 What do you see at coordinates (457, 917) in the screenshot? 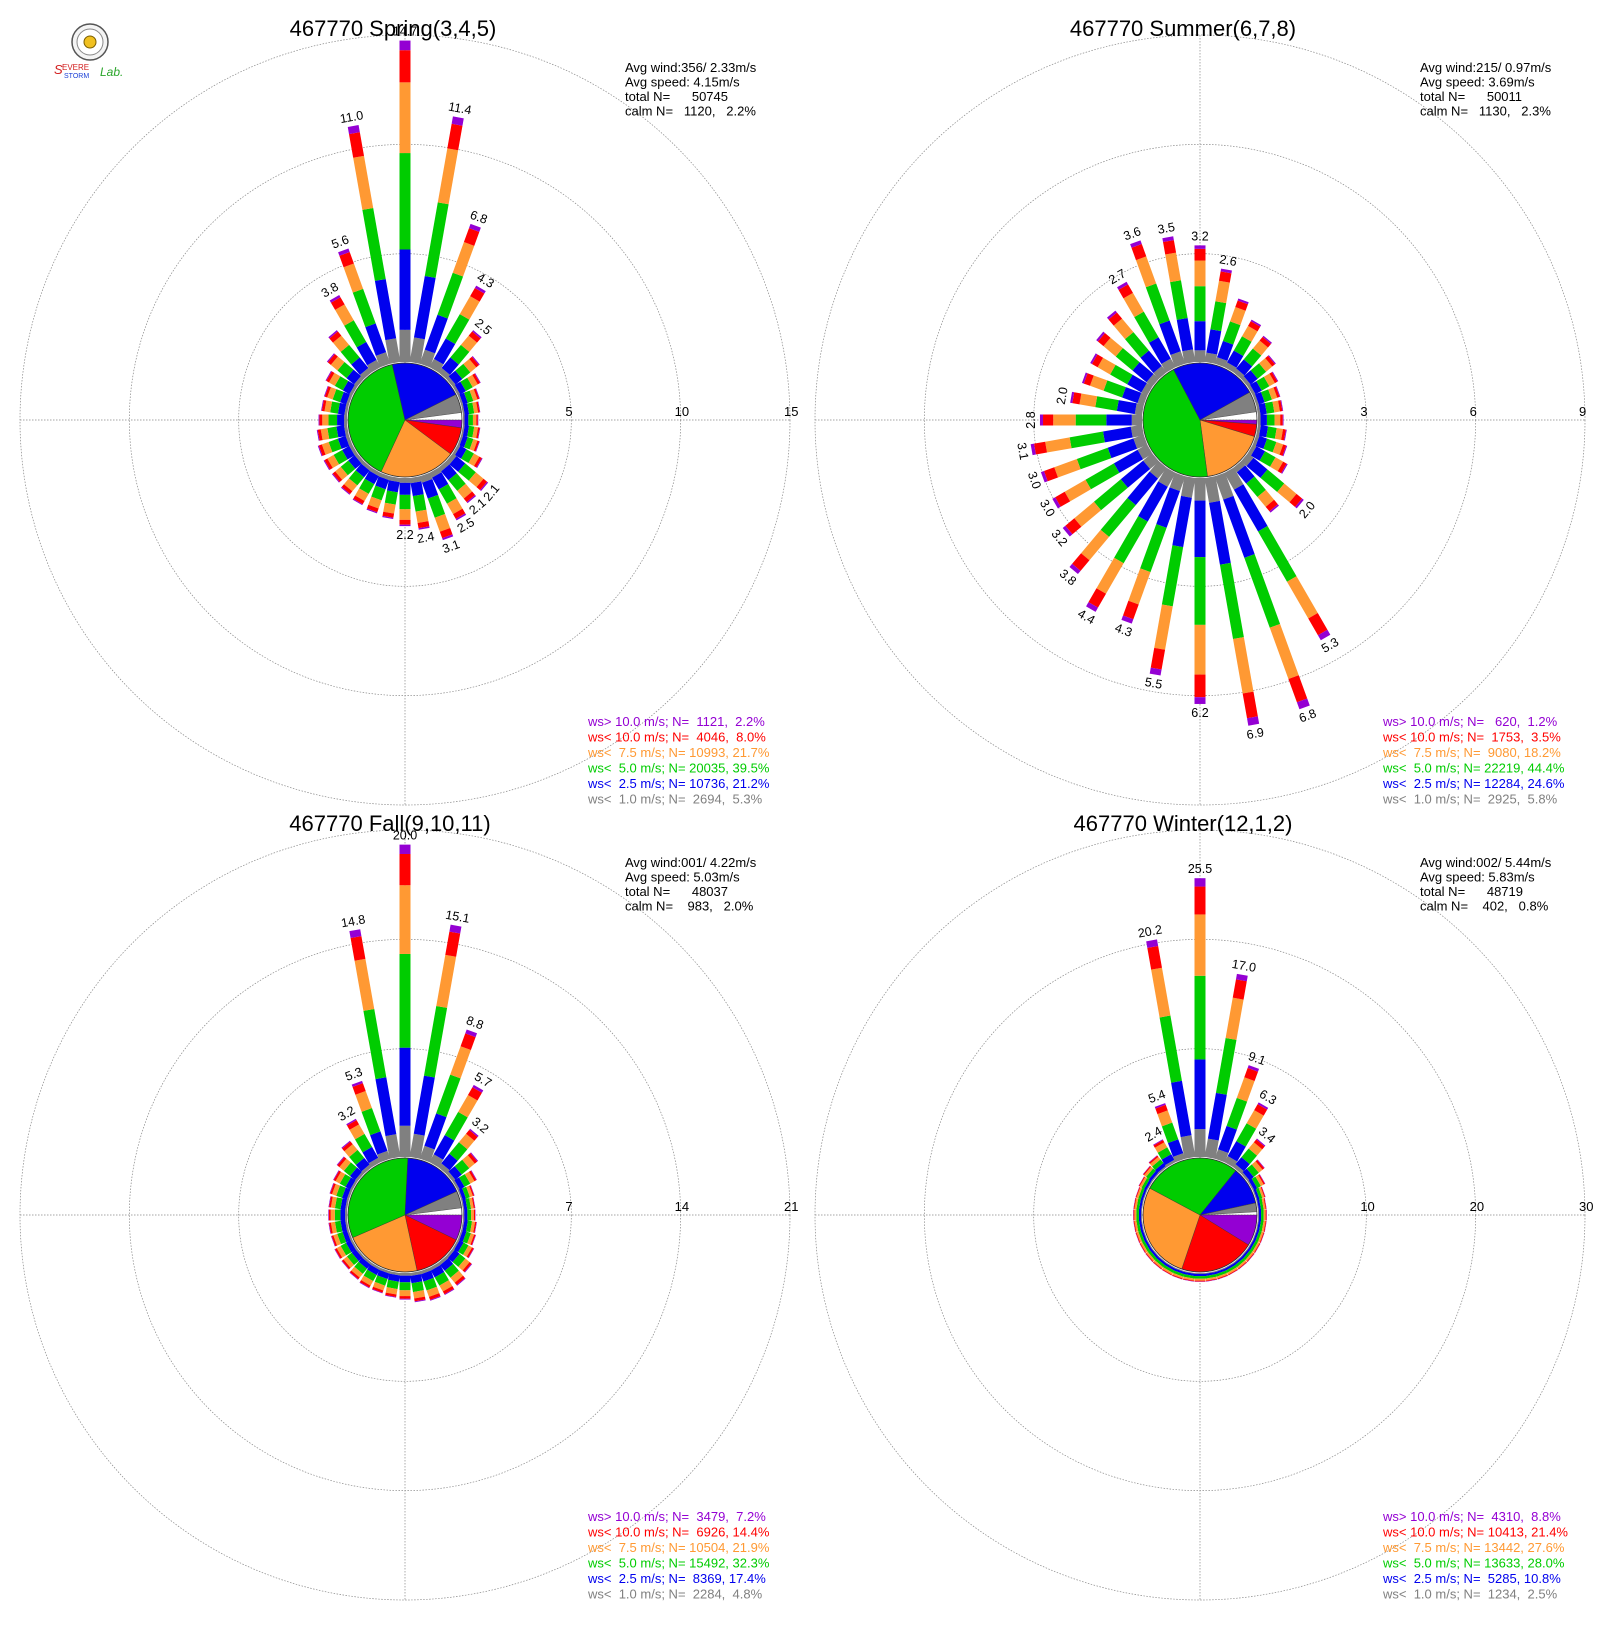
I see `bar-value-label: 15.1` at bounding box center [457, 917].